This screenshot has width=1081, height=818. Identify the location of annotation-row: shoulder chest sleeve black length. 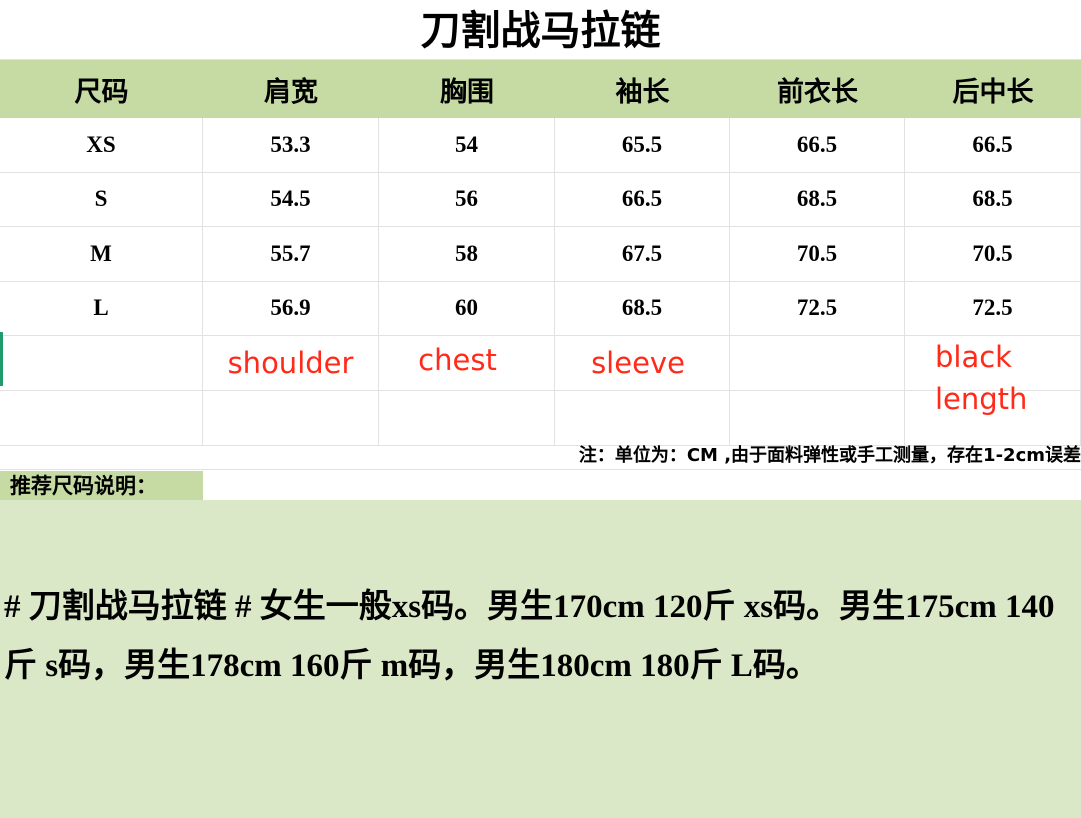
(540, 376).